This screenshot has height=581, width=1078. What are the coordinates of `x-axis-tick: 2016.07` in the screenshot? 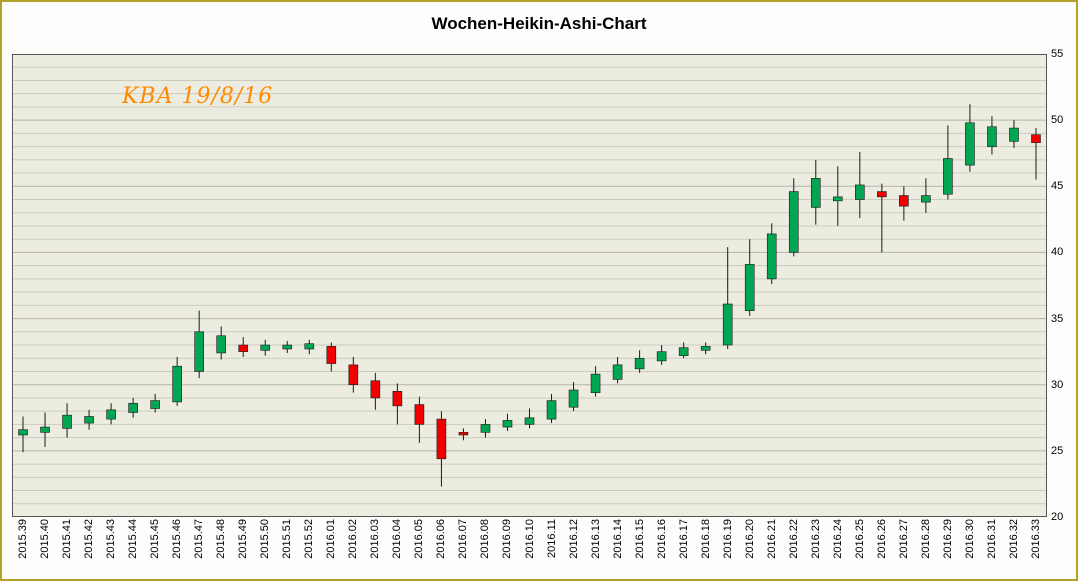 It's located at (463, 539).